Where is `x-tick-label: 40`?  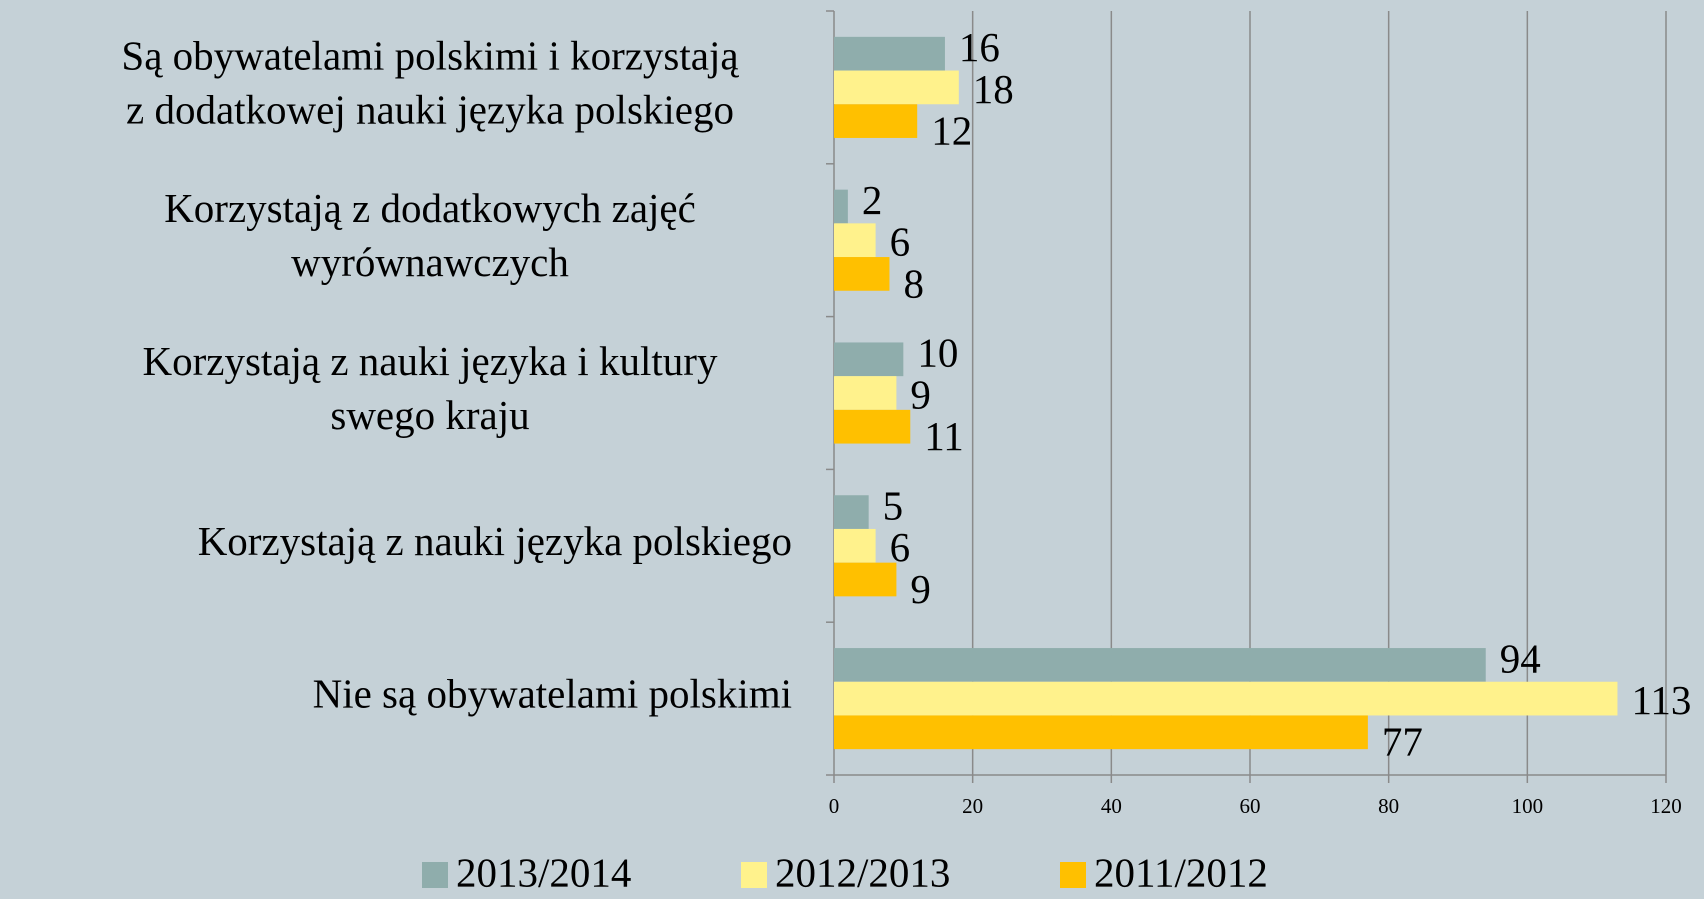
x-tick-label: 40 is located at coordinates (1111, 806).